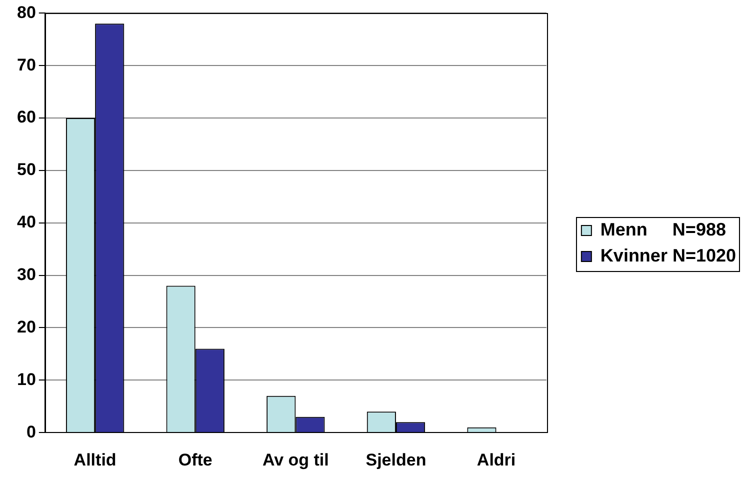 The height and width of the screenshot is (483, 755). Describe the element at coordinates (26, 274) in the screenshot. I see `y-tick-label: 30` at that location.